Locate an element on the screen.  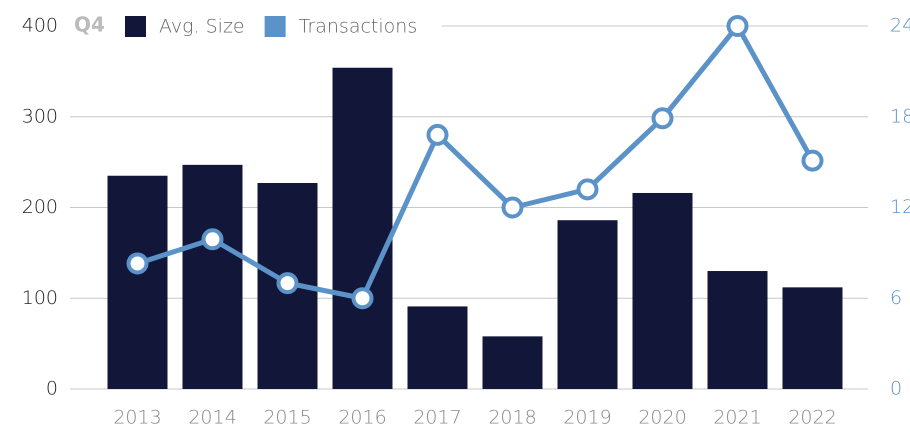
x-tick-label: 2018 is located at coordinates (512, 418).